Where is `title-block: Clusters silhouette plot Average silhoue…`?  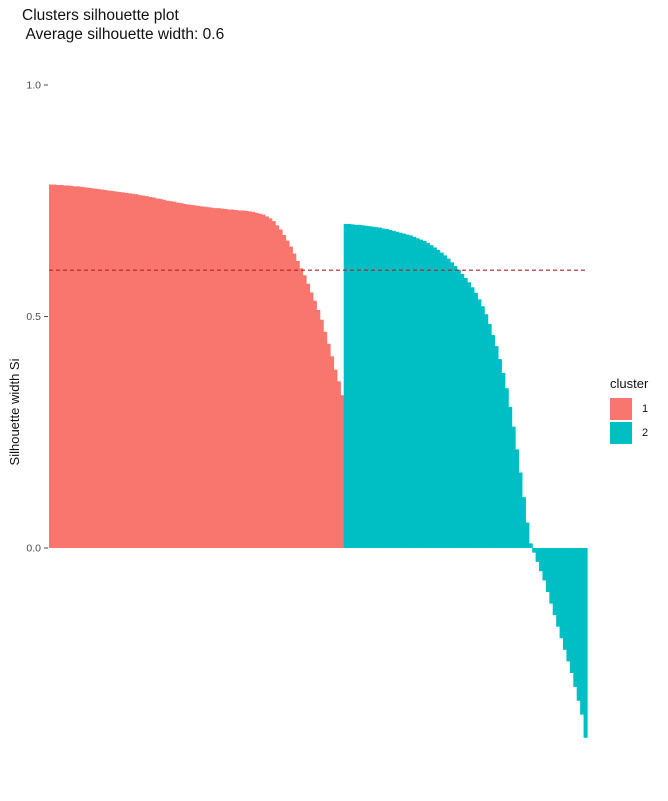 title-block: Clusters silhouette plot Average silhoue… is located at coordinates (123, 25).